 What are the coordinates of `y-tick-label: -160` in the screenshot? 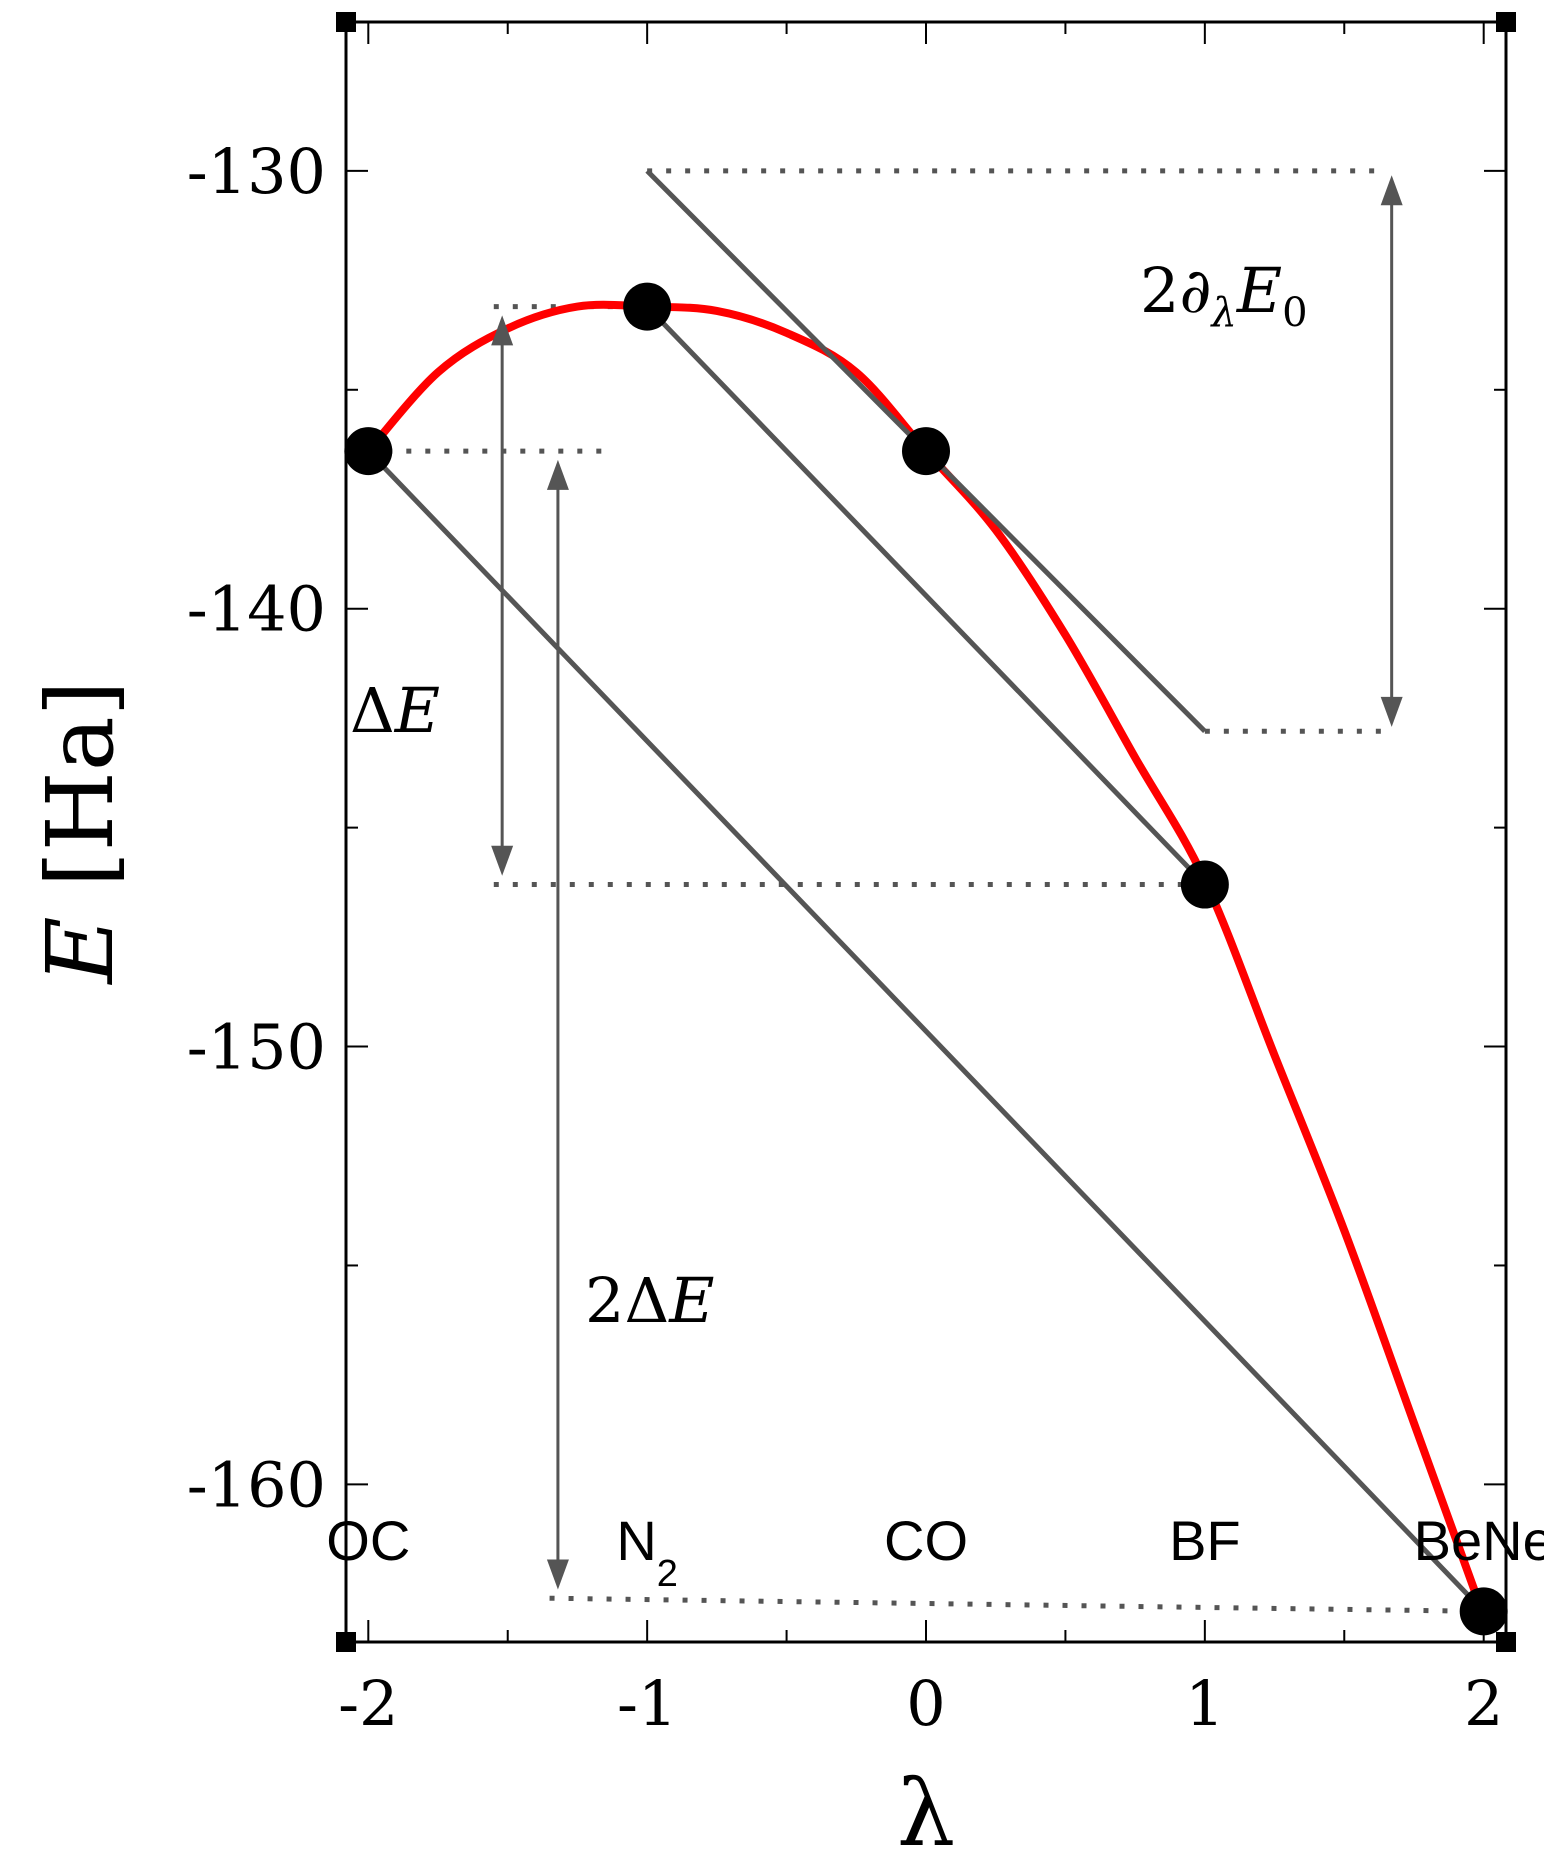 It's located at (256, 1484).